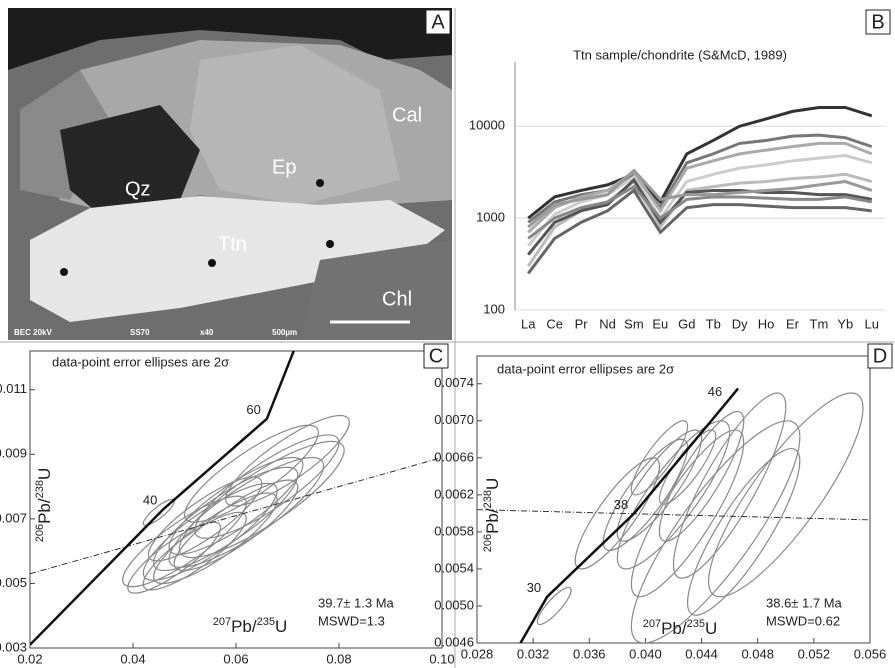 This screenshot has height=668, width=895. Describe the element at coordinates (232, 244) in the screenshot. I see `mineral-label: Ttn` at that location.